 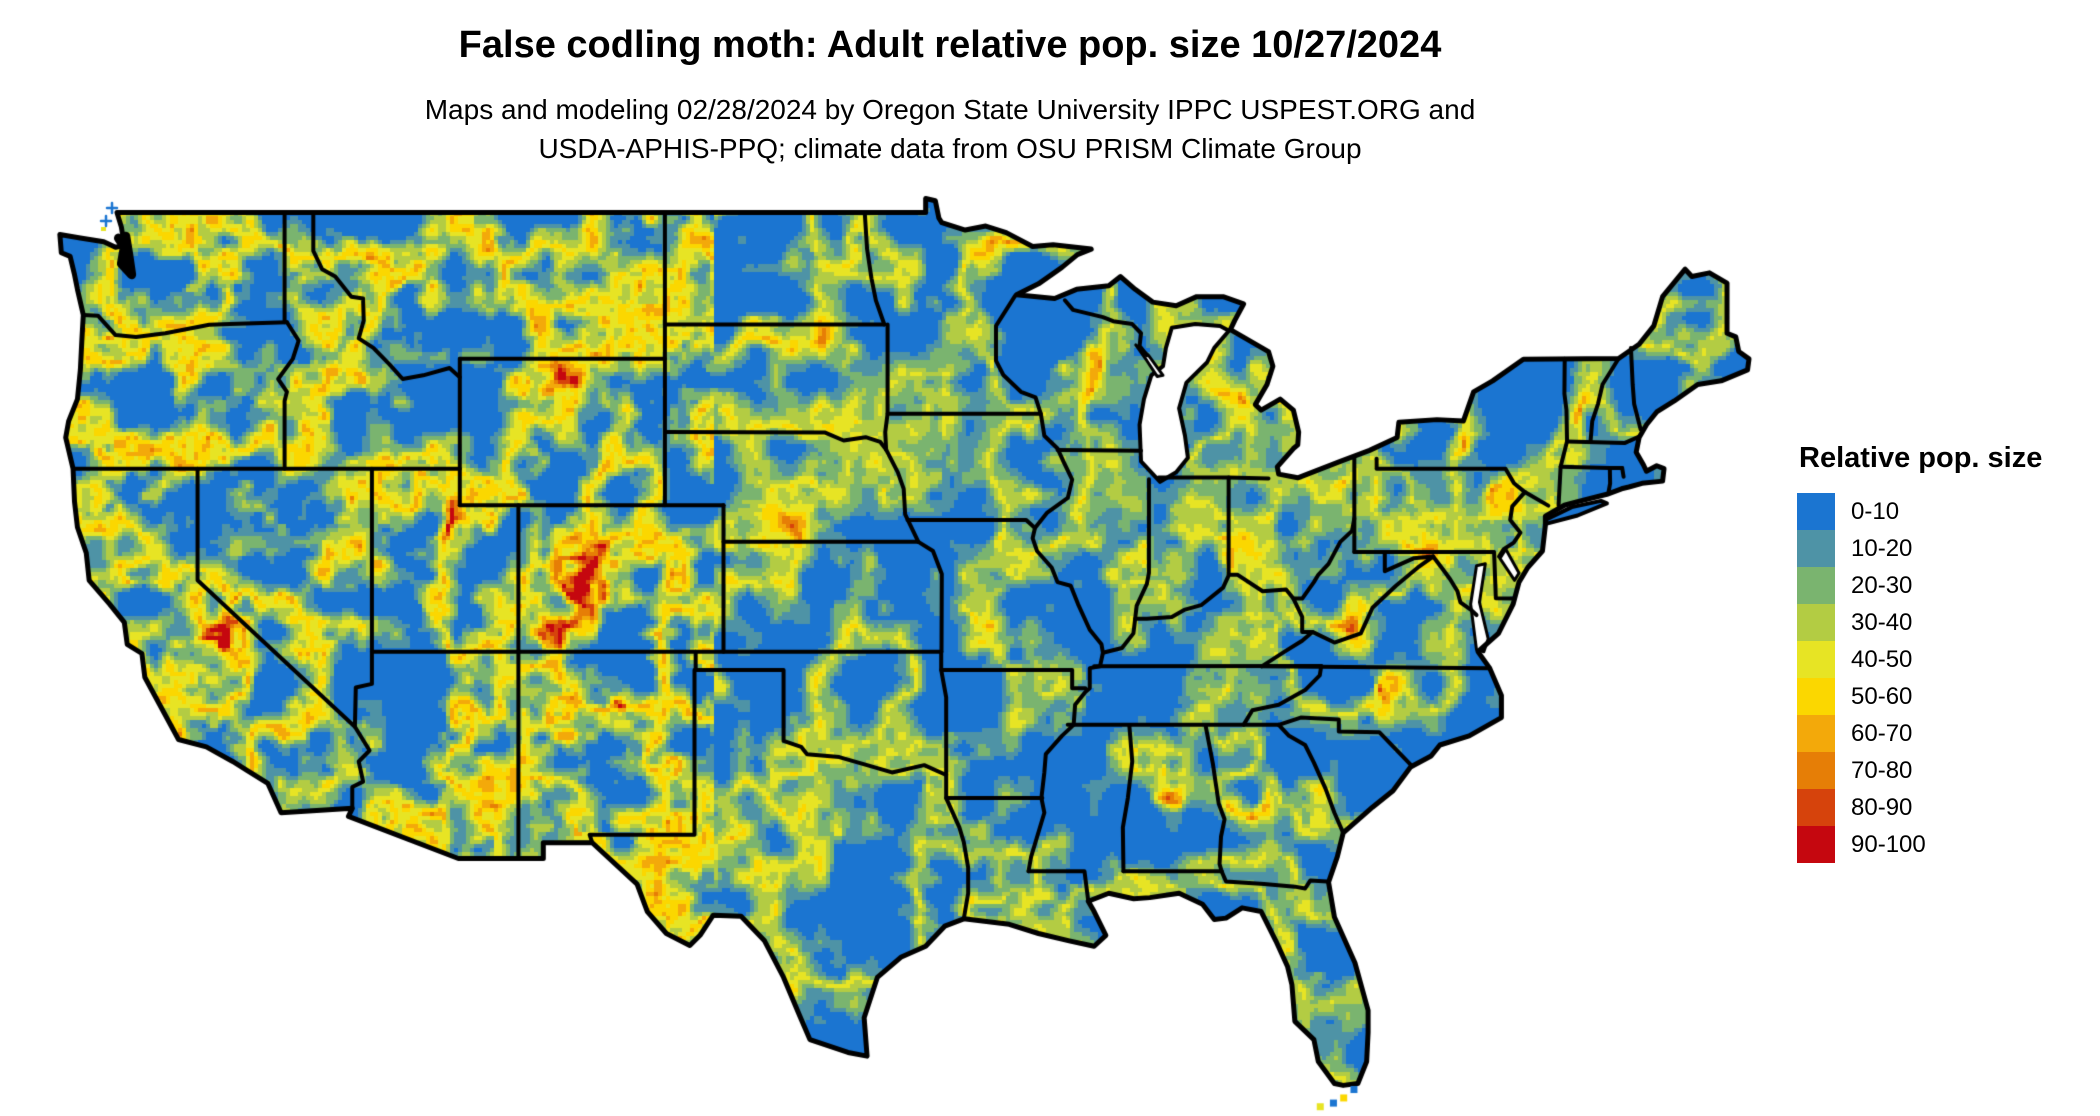 What do you see at coordinates (1882, 770) in the screenshot?
I see `legend-label: 70-80` at bounding box center [1882, 770].